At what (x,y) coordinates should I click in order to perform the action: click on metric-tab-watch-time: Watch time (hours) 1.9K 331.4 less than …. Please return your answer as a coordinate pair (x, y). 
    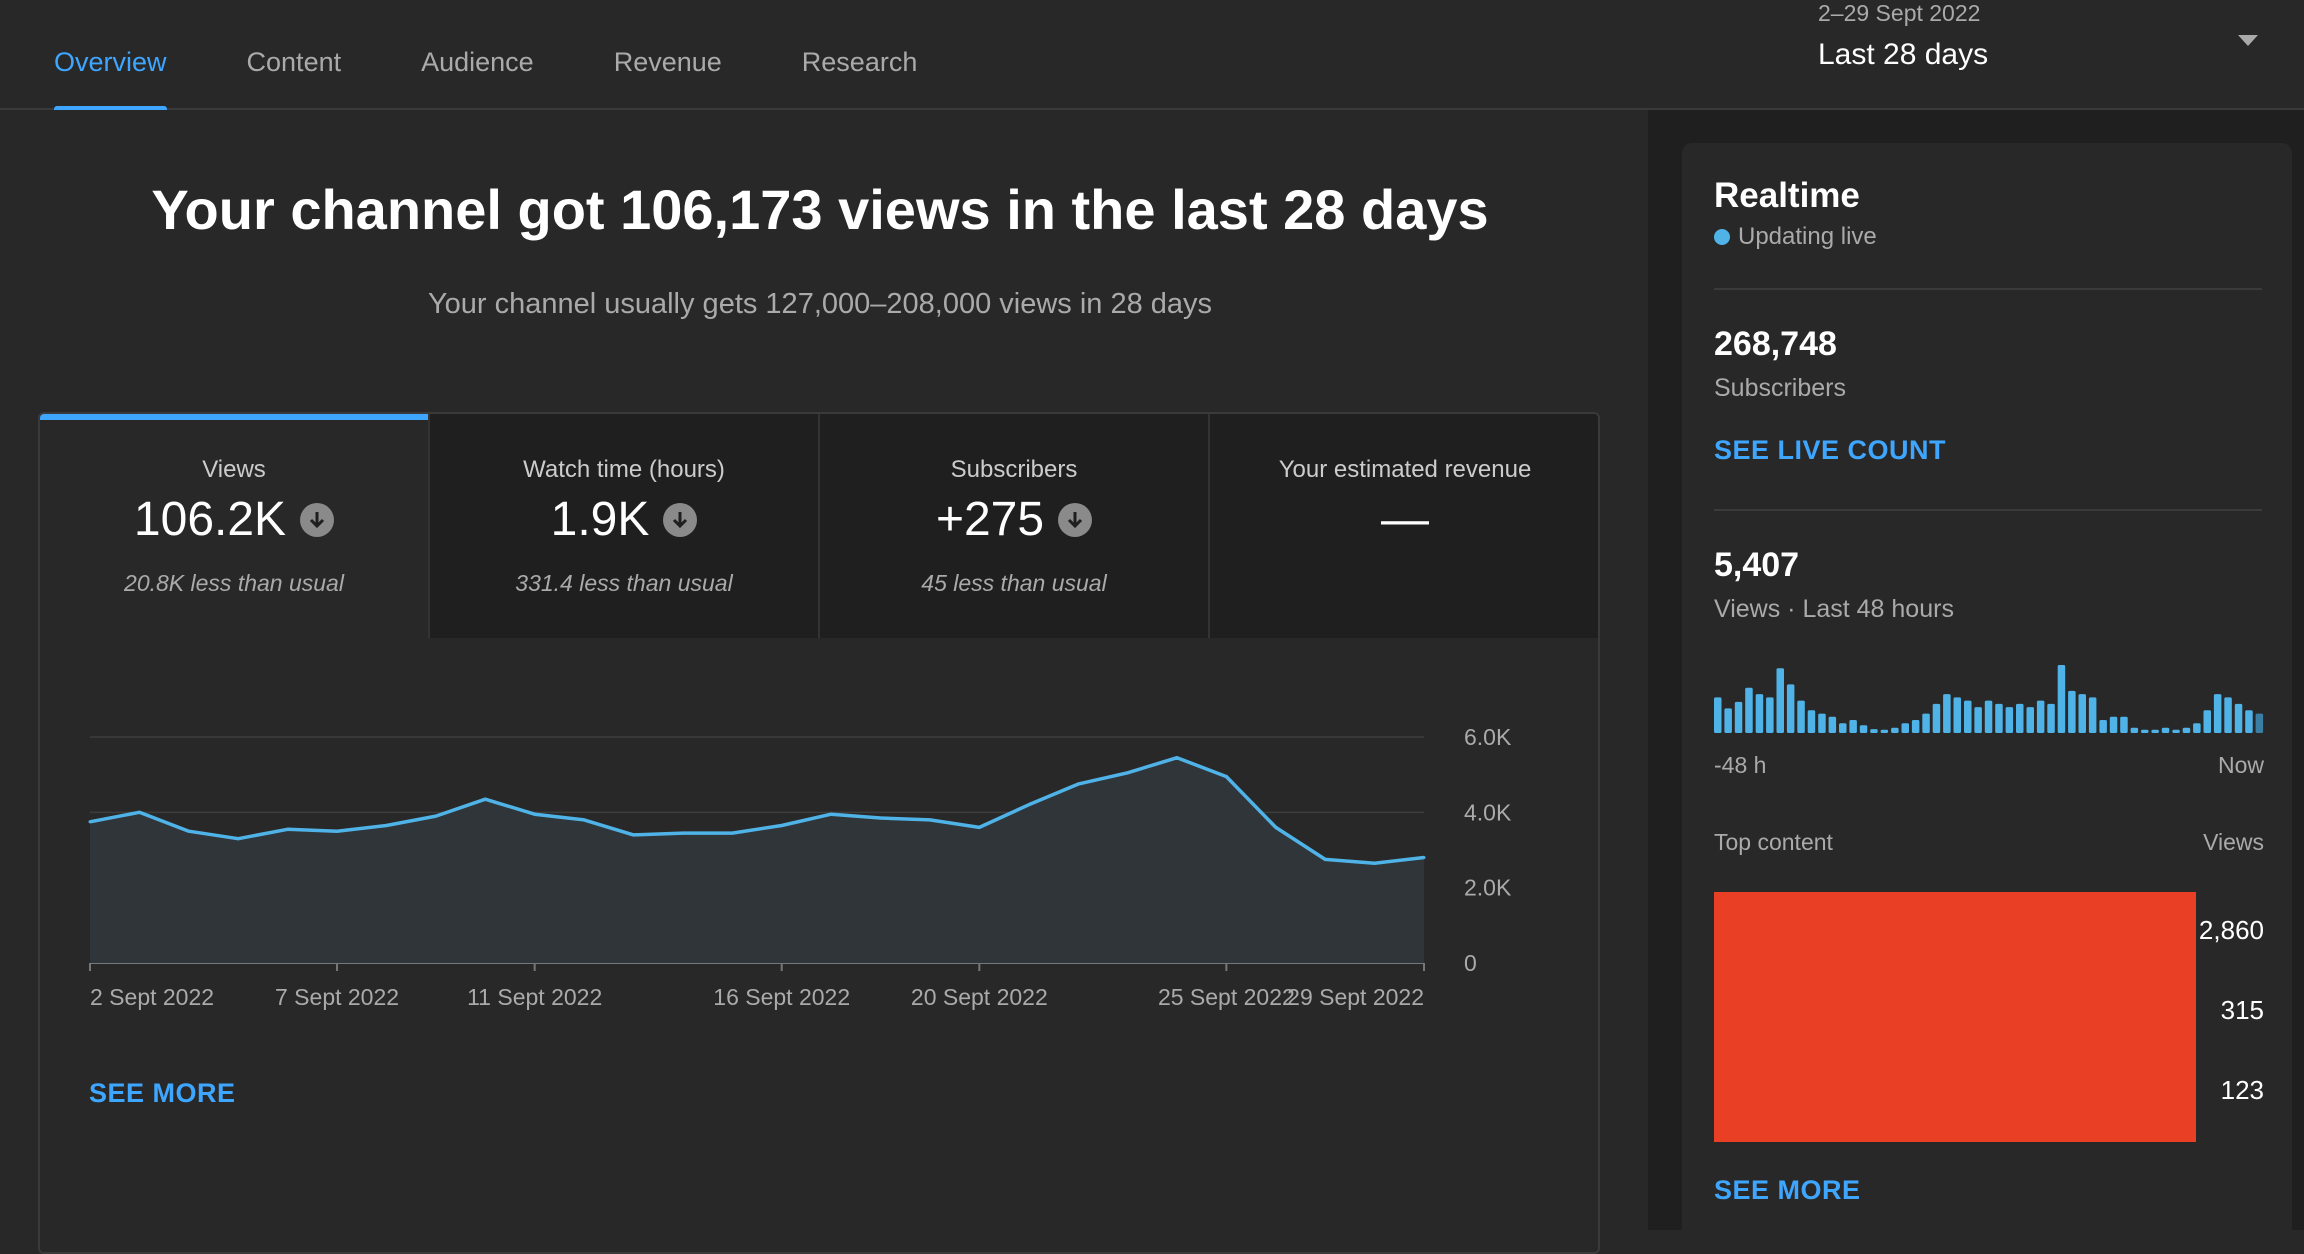
    Looking at the image, I should click on (625, 526).